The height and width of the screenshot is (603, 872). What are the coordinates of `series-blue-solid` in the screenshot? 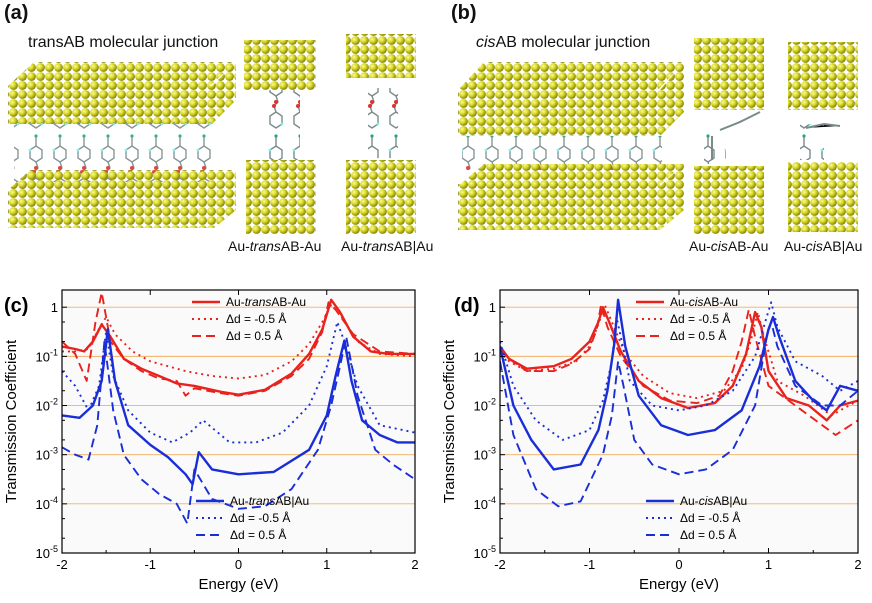 It's located at (679, 384).